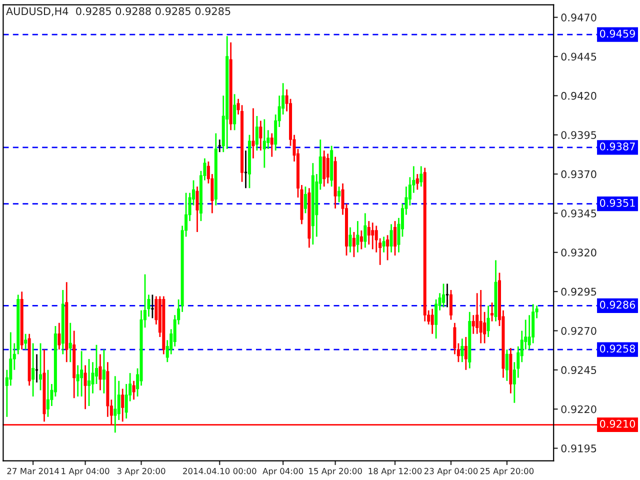 This screenshot has height=480, width=640. What do you see at coordinates (617, 202) in the screenshot?
I see `ref-line-label: 0.9351` at bounding box center [617, 202].